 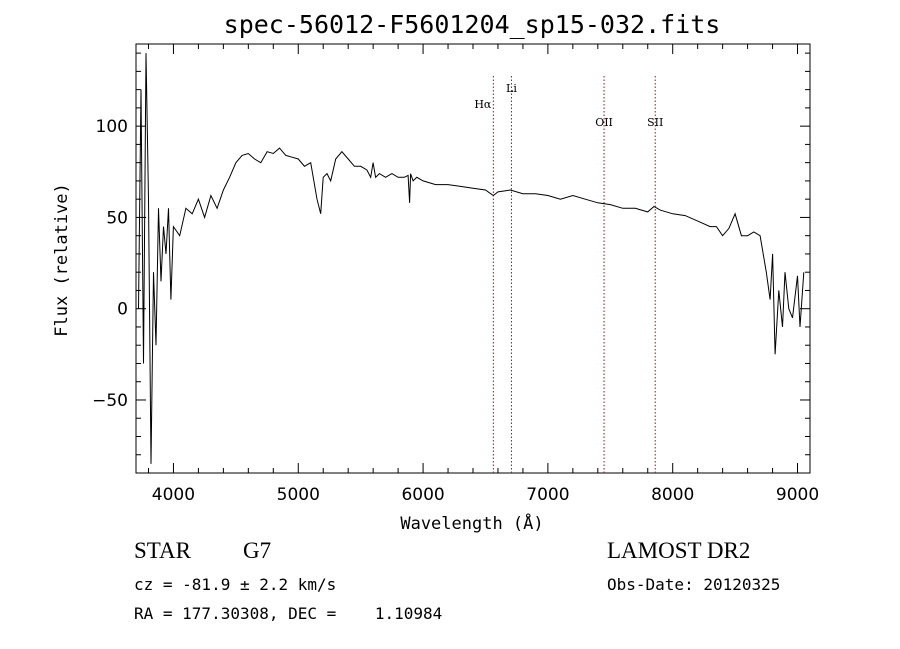 I want to click on obs-date: Obs-Date: 20120325, so click(x=694, y=584).